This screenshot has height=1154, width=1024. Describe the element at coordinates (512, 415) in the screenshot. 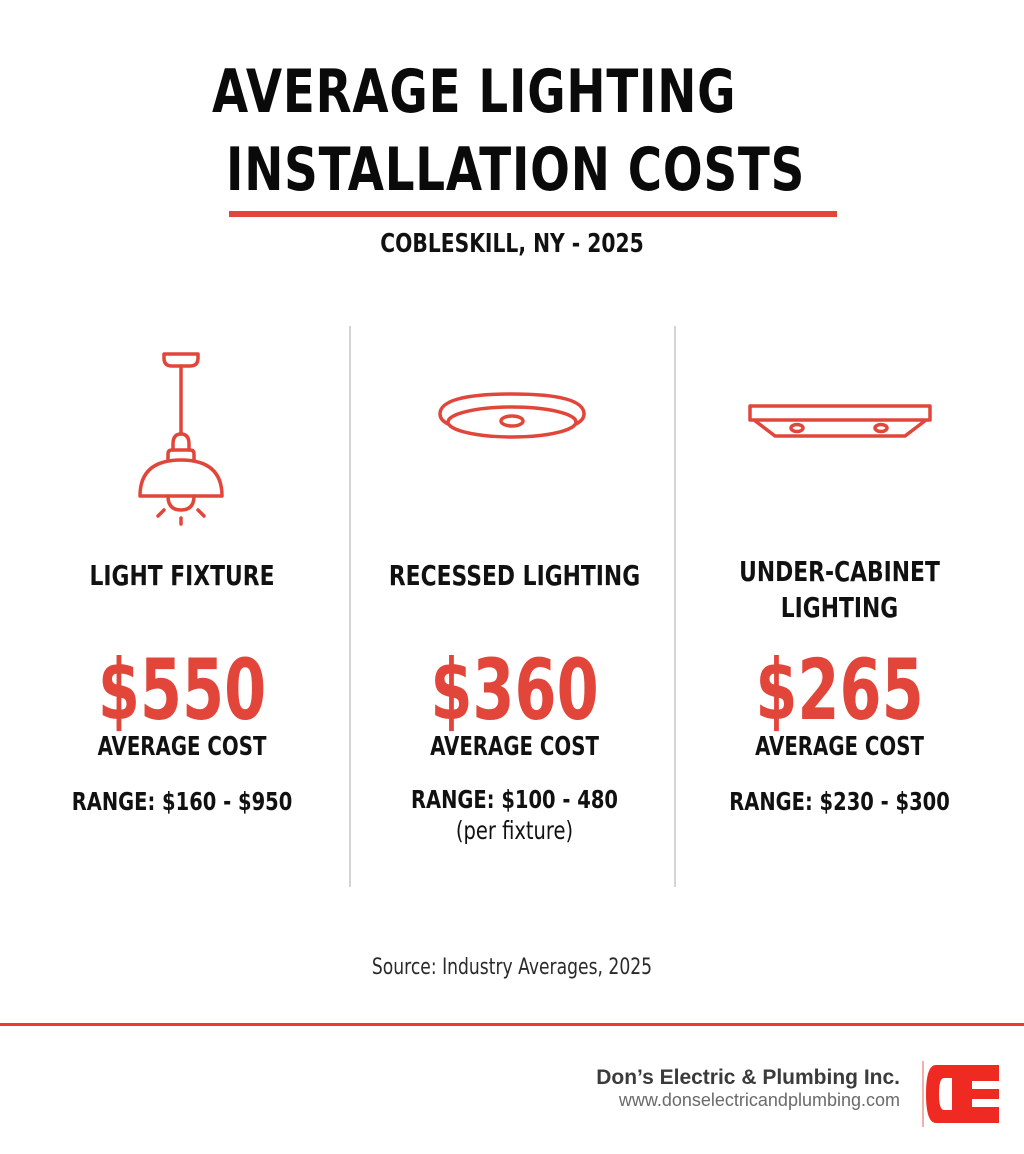

I see `recessed-light-icon` at that location.